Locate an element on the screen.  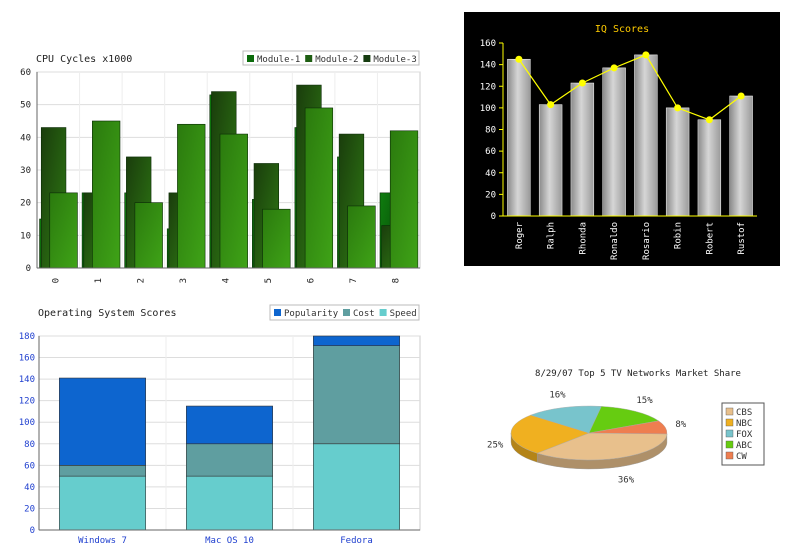
cpu-chart-title: CPU Cycles x1000 is located at coordinates (84, 59).